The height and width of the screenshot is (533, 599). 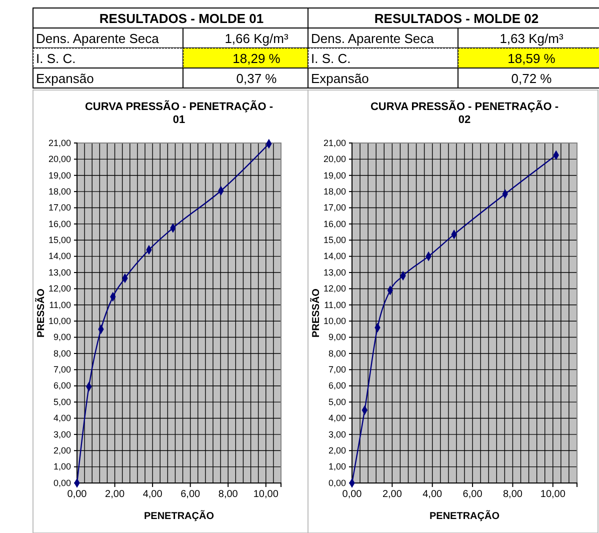 What do you see at coordinates (256, 38) in the screenshot?
I see `text: 1,66 Kg/m³` at bounding box center [256, 38].